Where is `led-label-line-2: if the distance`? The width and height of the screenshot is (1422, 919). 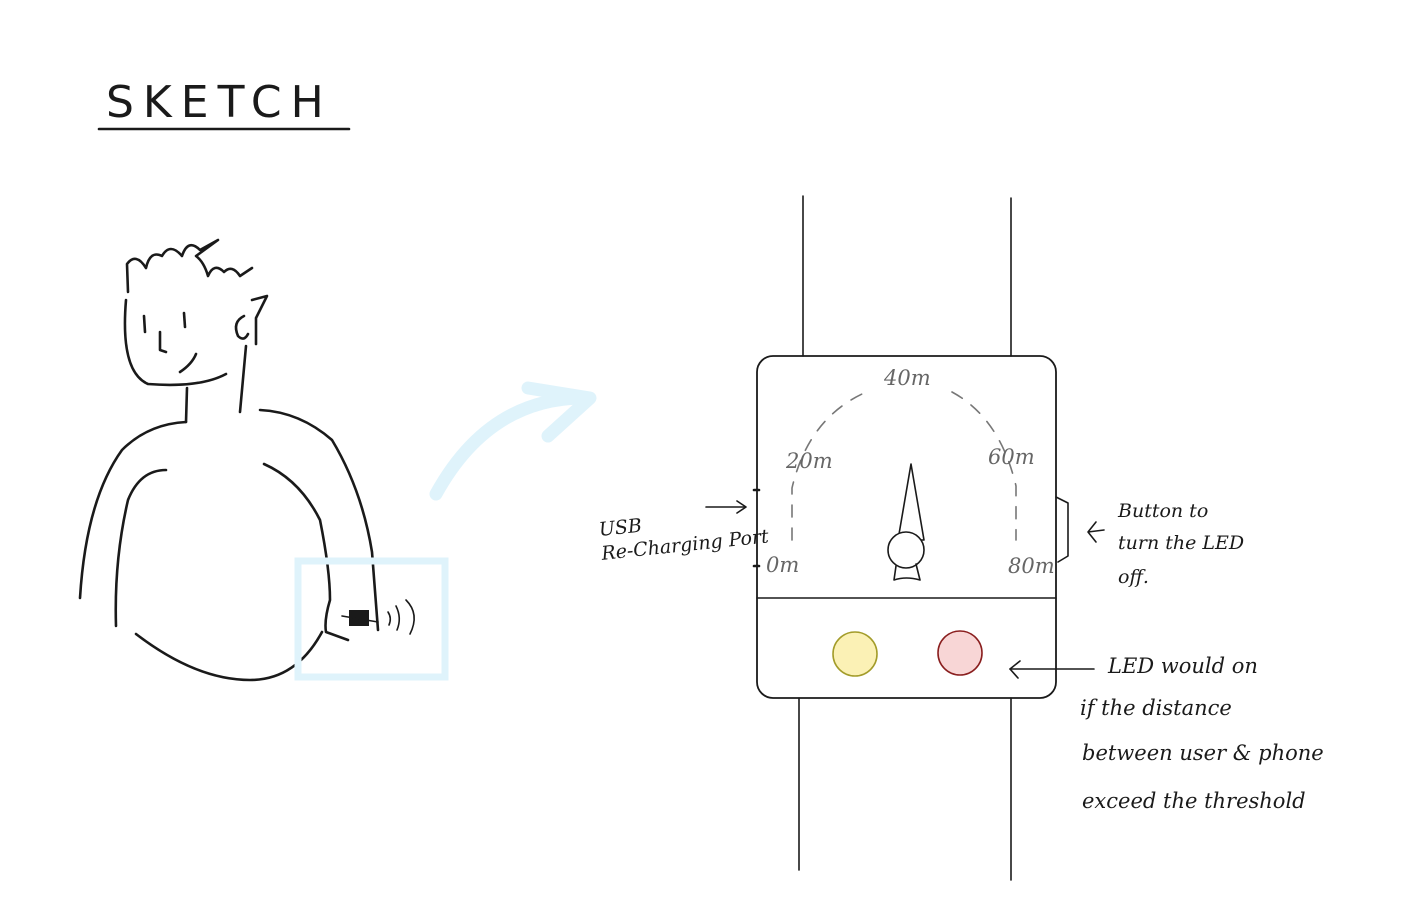
led-label-line-2: if the distance is located at coordinates (1156, 708).